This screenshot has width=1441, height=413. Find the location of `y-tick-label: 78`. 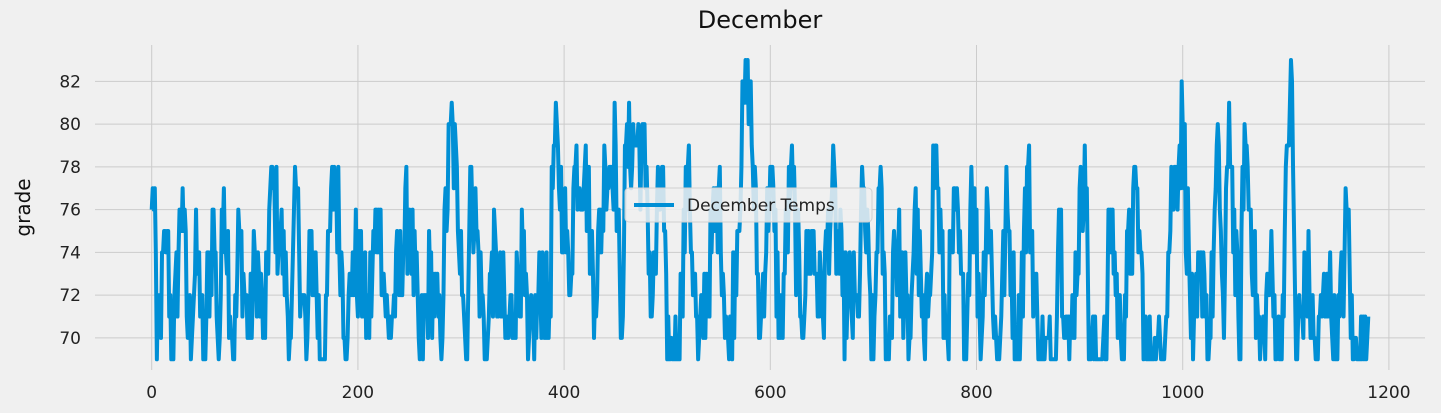

y-tick-label: 78 is located at coordinates (70, 168).